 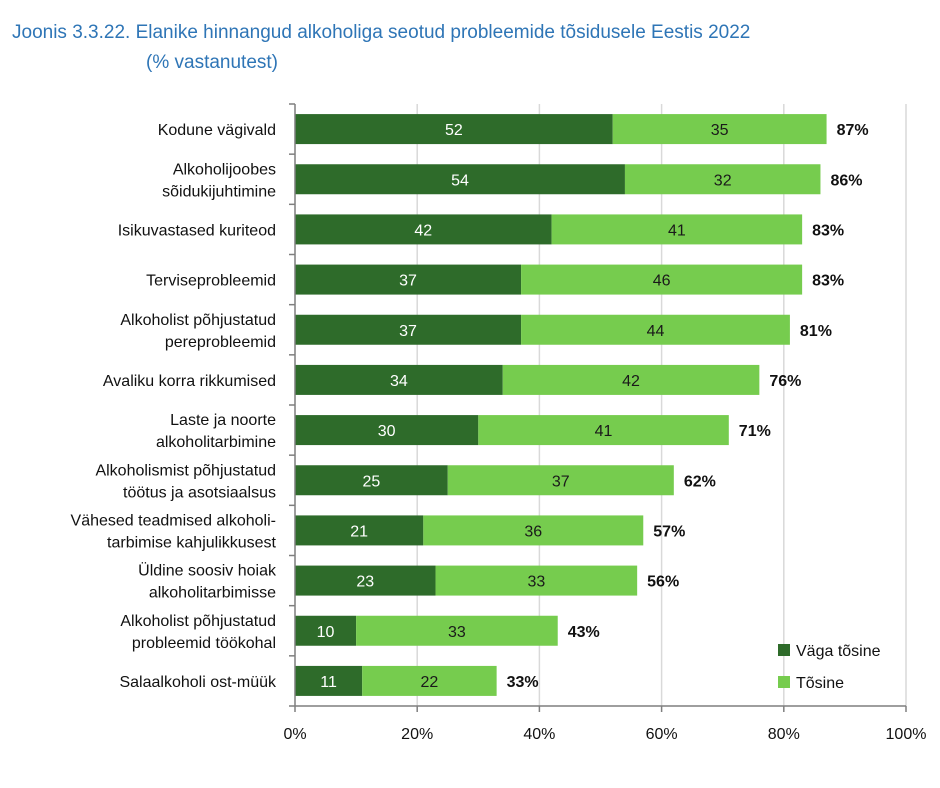 What do you see at coordinates (417, 734) in the screenshot?
I see `x-tick-label: 20%` at bounding box center [417, 734].